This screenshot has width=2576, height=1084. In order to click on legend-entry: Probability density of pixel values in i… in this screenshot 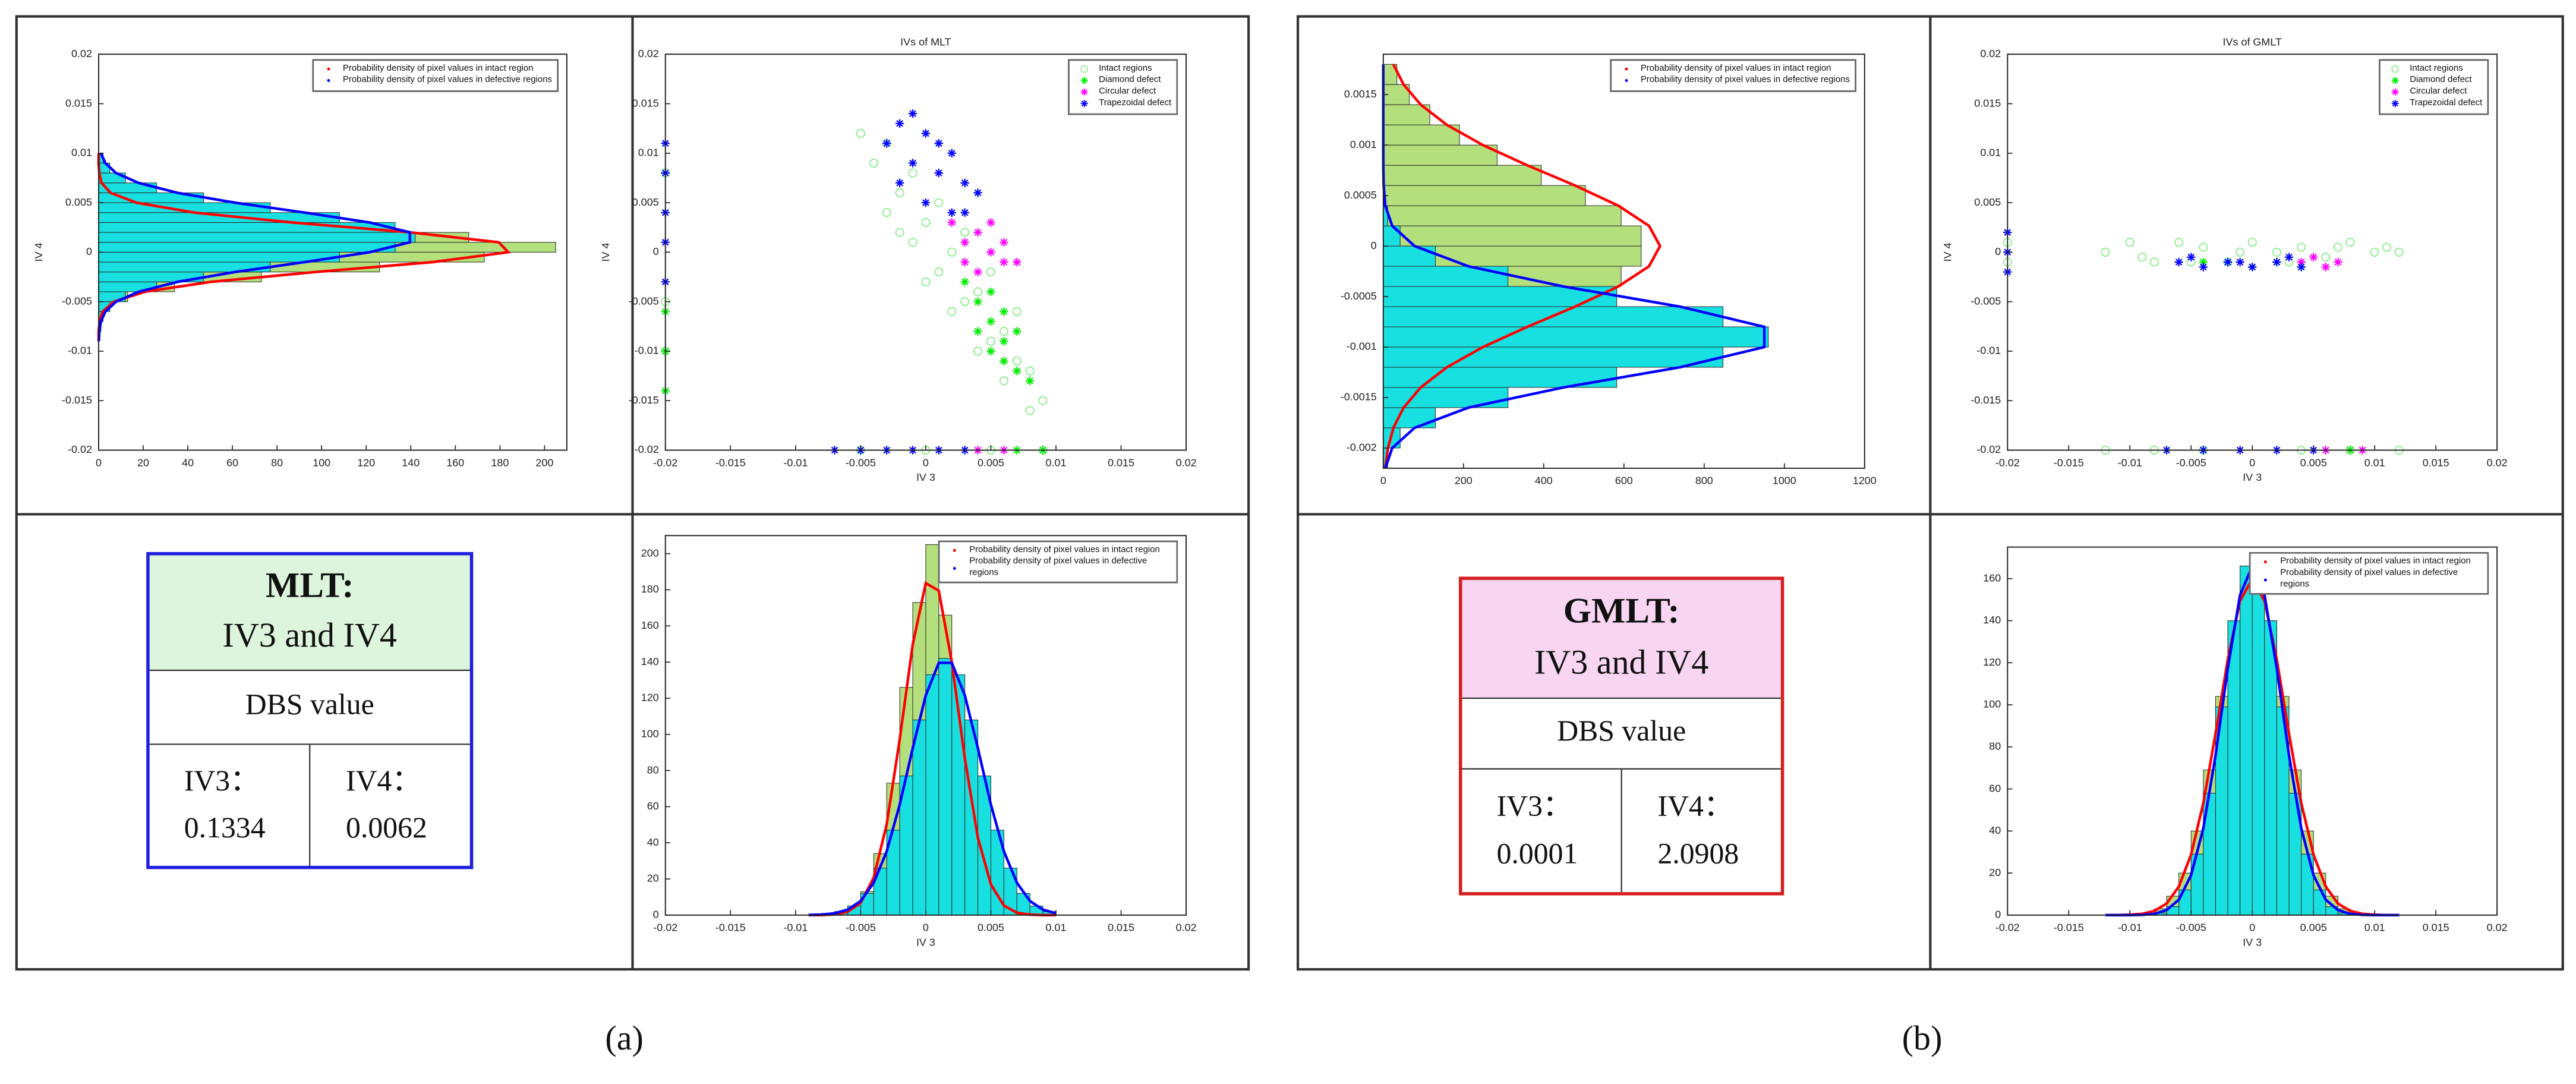, I will do `click(1733, 69)`.